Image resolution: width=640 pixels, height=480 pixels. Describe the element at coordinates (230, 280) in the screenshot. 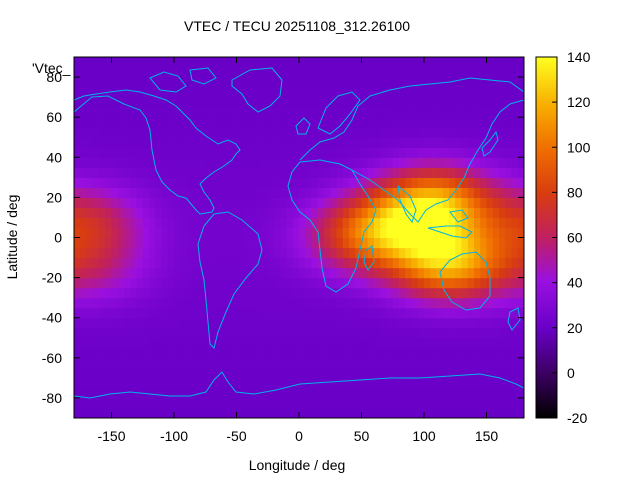

I see `coastline-south-america` at that location.